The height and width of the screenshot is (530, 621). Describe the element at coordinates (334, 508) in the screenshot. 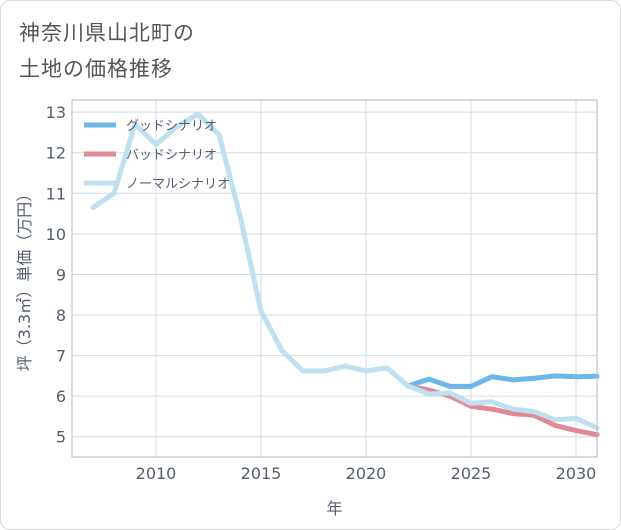

I see `x-axis-label: 年` at that location.